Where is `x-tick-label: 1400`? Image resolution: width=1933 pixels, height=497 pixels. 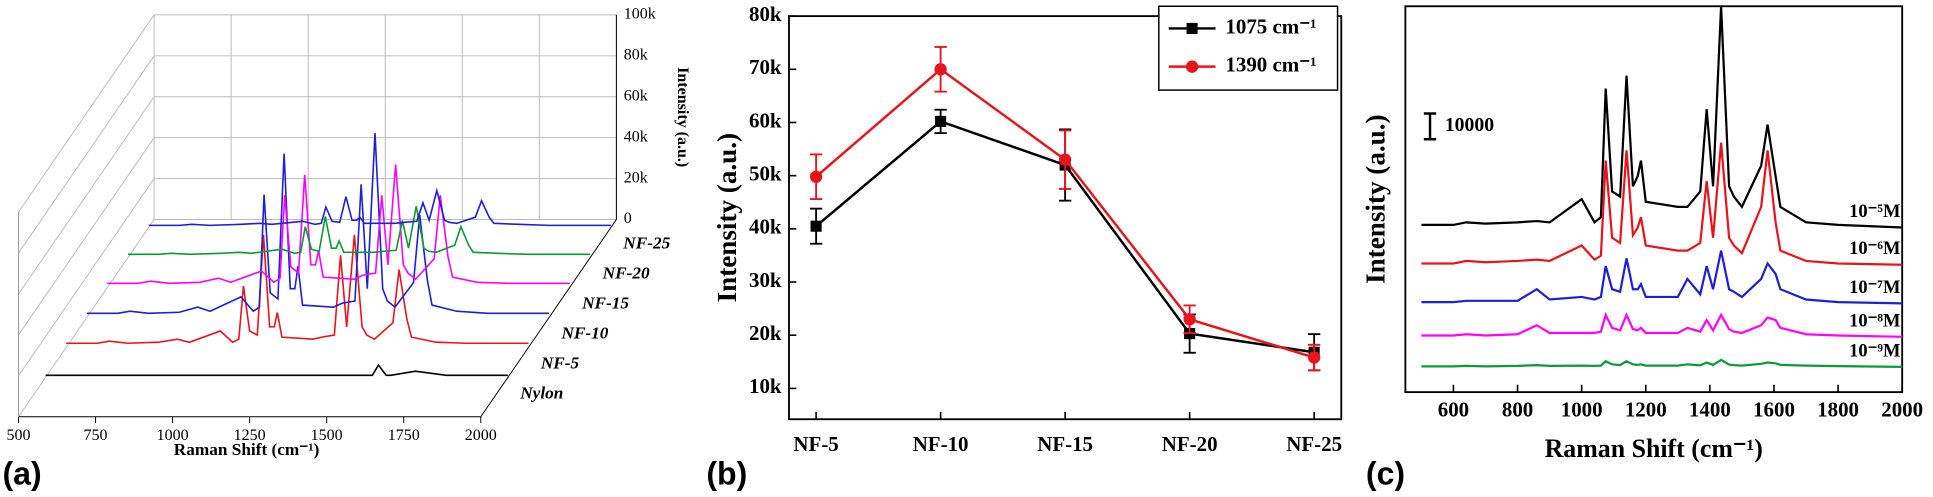
x-tick-label: 1400 is located at coordinates (1710, 410).